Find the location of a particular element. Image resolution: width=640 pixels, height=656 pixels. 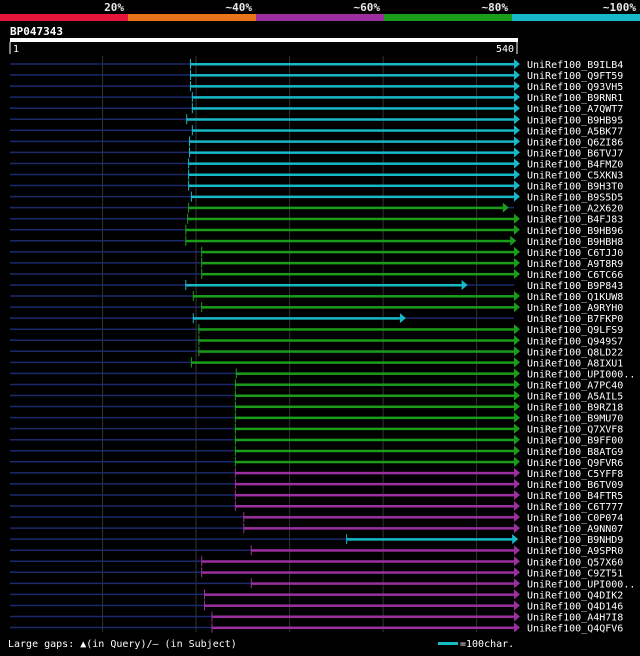

hit-row: UniRef100_B4FTR5 is located at coordinates (316, 495).